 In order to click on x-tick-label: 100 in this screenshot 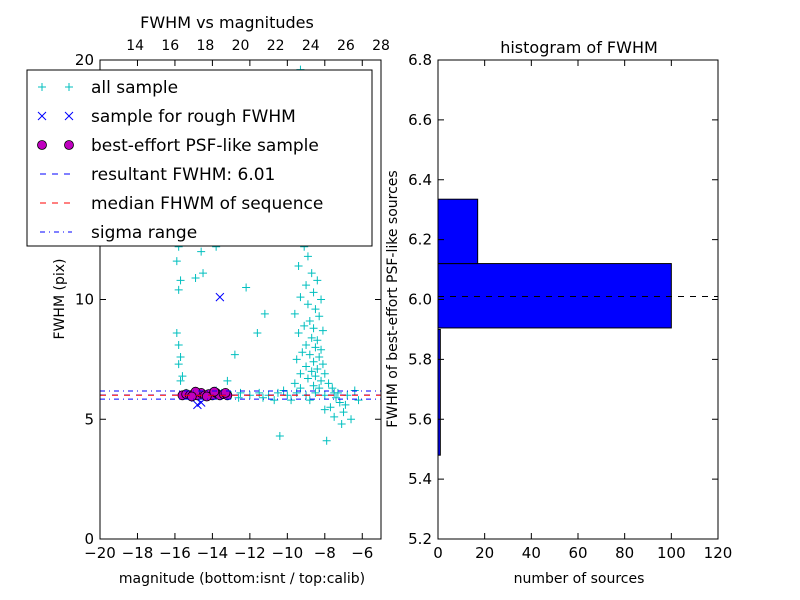, I will do `click(671, 553)`.